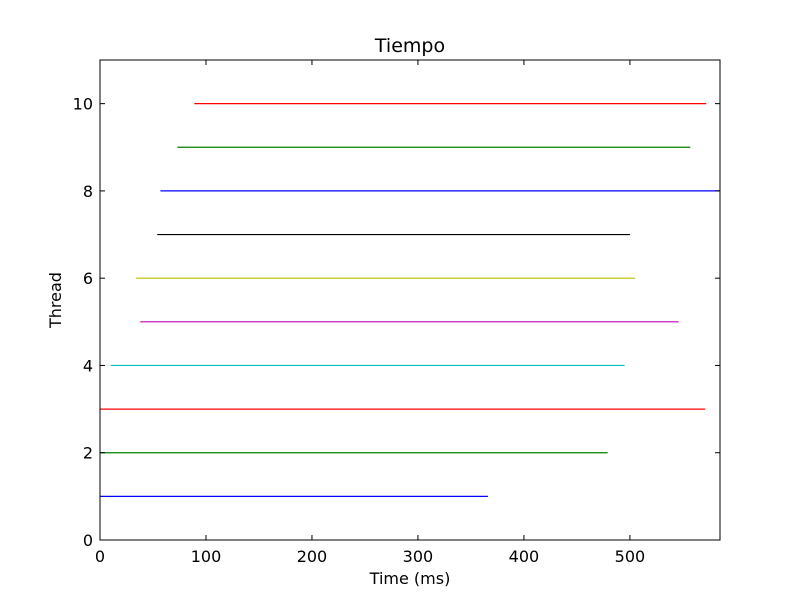 This screenshot has width=800, height=600. Describe the element at coordinates (410, 578) in the screenshot. I see `x-axis-label: Time (ms)` at that location.